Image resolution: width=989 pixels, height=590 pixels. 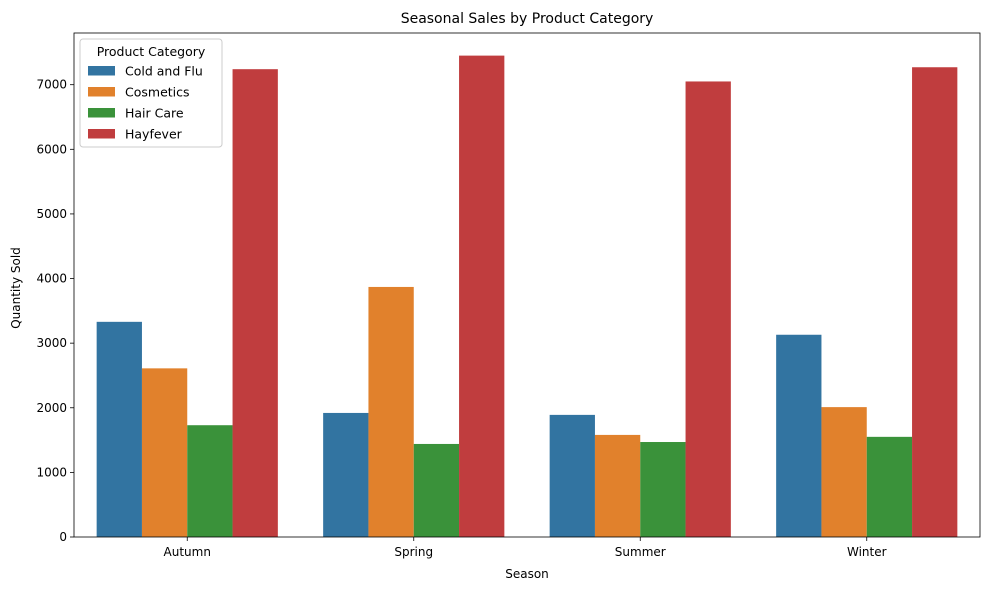 I want to click on bar-hair-care-autumn, so click(x=210, y=481).